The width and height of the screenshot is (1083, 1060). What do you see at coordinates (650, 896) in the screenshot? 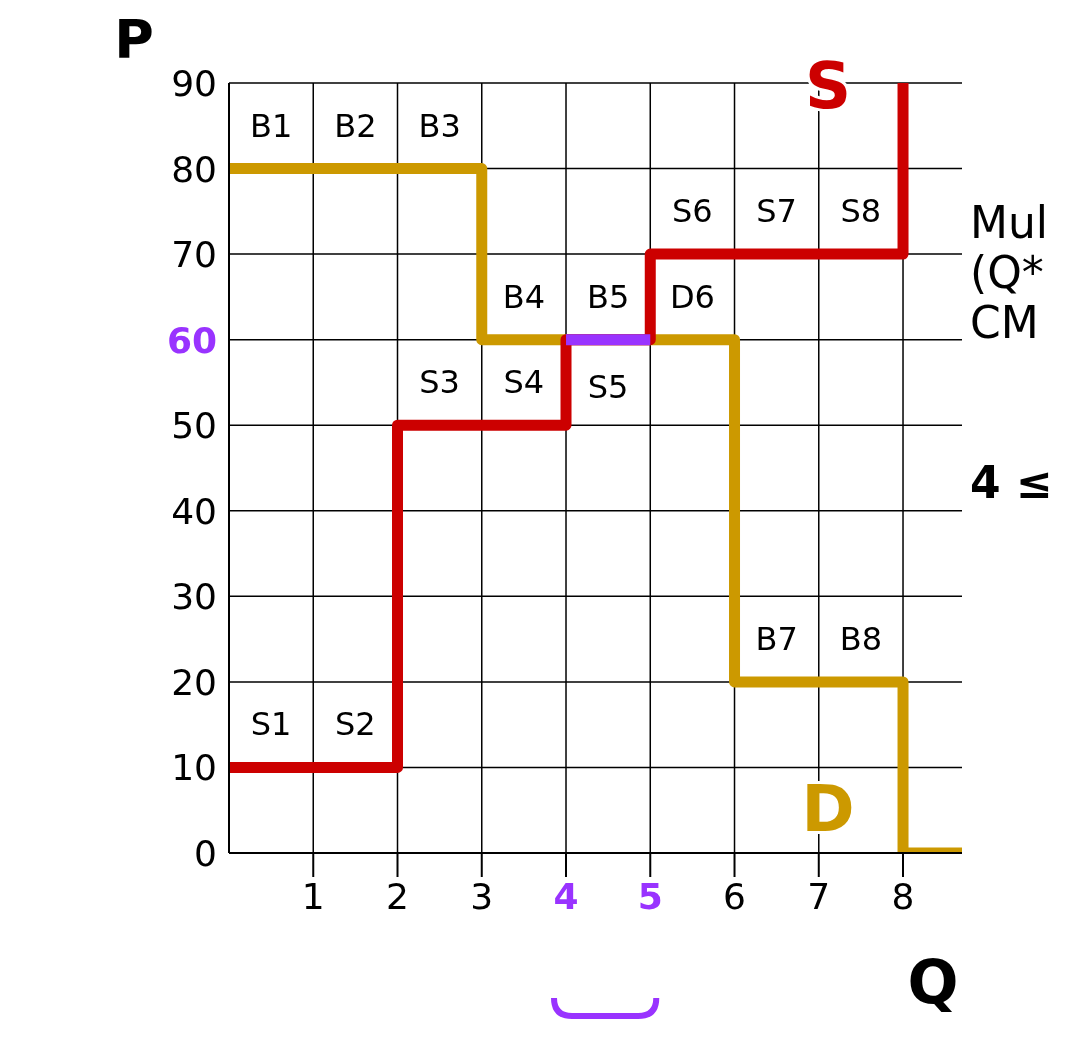
I see `x-tick-label: 5` at bounding box center [650, 896].